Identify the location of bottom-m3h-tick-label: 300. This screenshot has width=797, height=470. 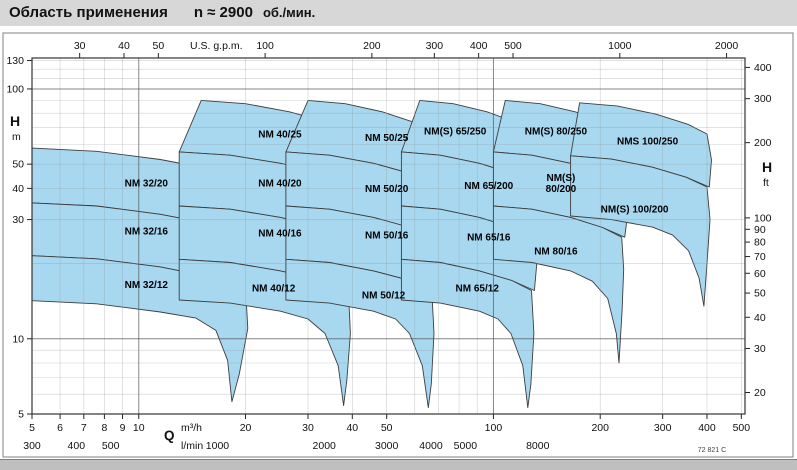
(663, 428).